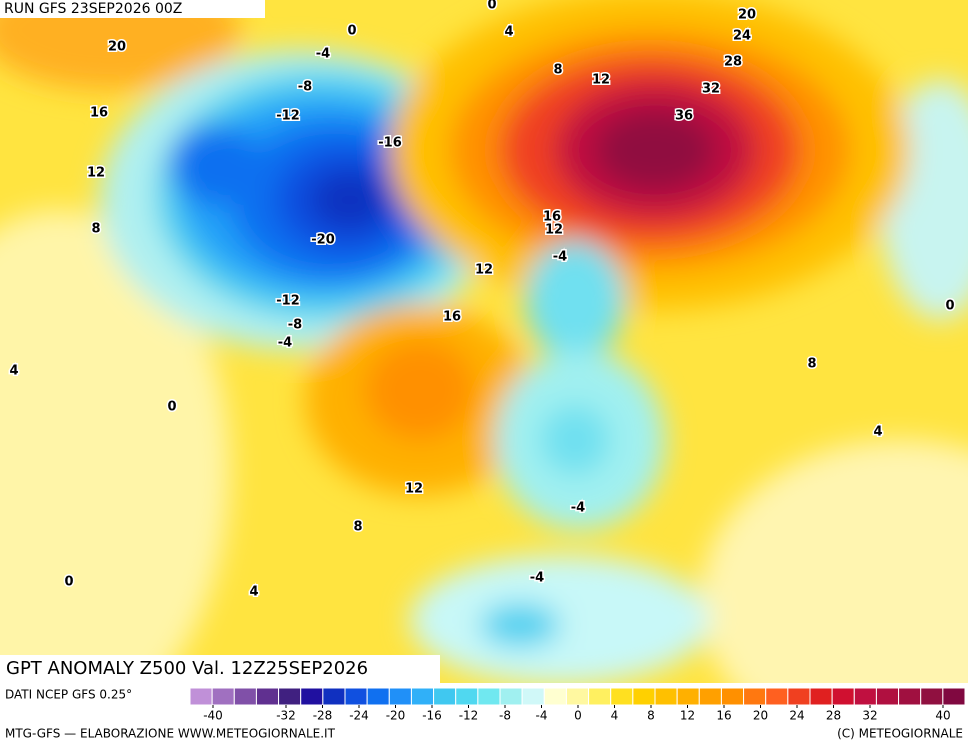 The height and width of the screenshot is (745, 968). Describe the element at coordinates (323, 716) in the screenshot. I see `tick-label: -28` at that location.